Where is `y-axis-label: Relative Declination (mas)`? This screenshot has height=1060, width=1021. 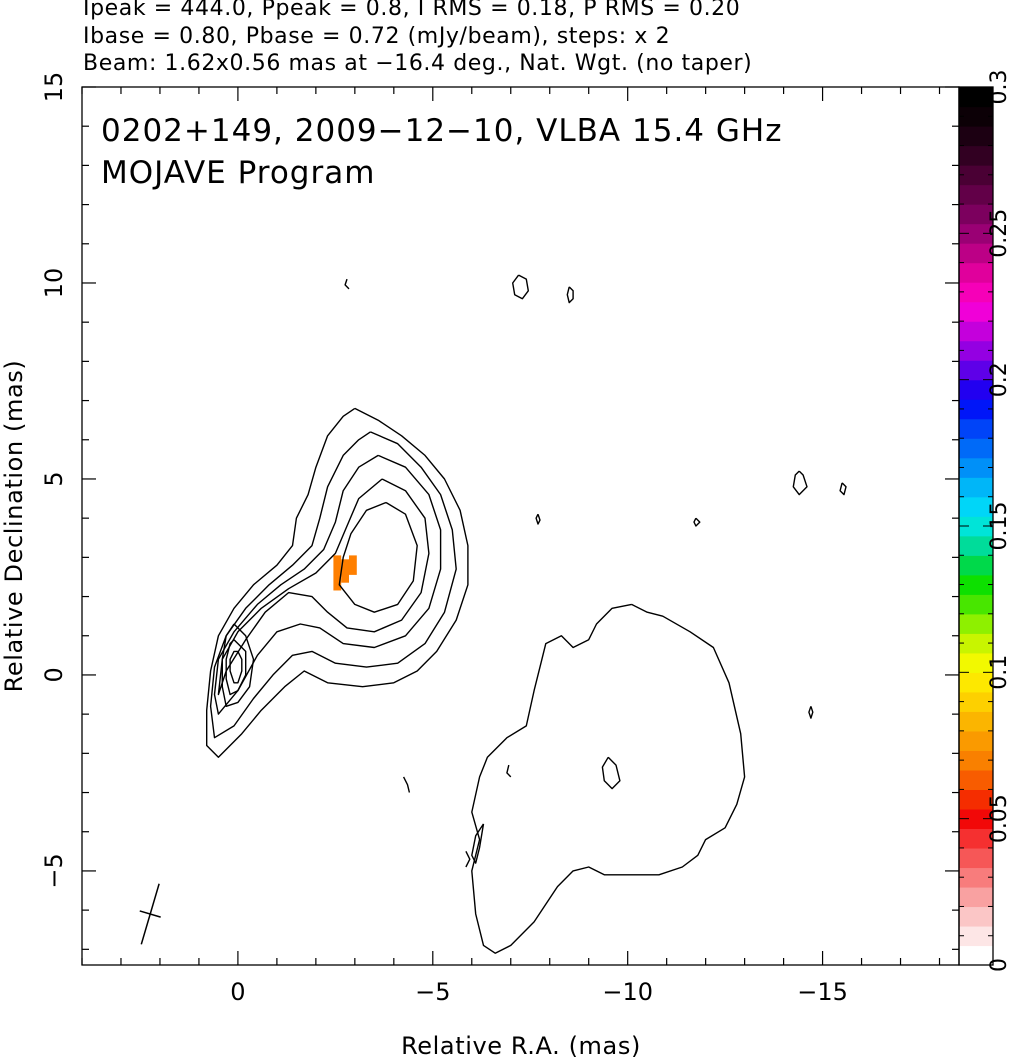
y-axis-label: Relative Declination (mas) is located at coordinates (14, 526).